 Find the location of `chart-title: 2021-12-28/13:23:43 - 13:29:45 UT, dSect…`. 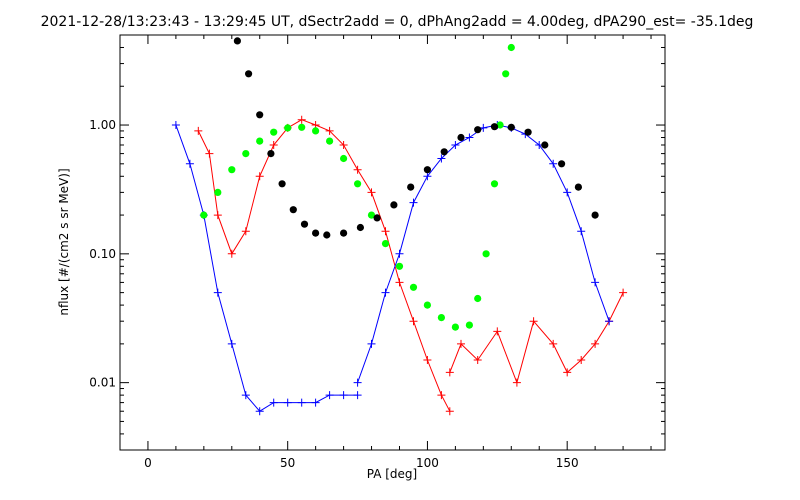

chart-title: 2021-12-28/13:23:43 - 13:29:45 UT, dSect… is located at coordinates (397, 22).